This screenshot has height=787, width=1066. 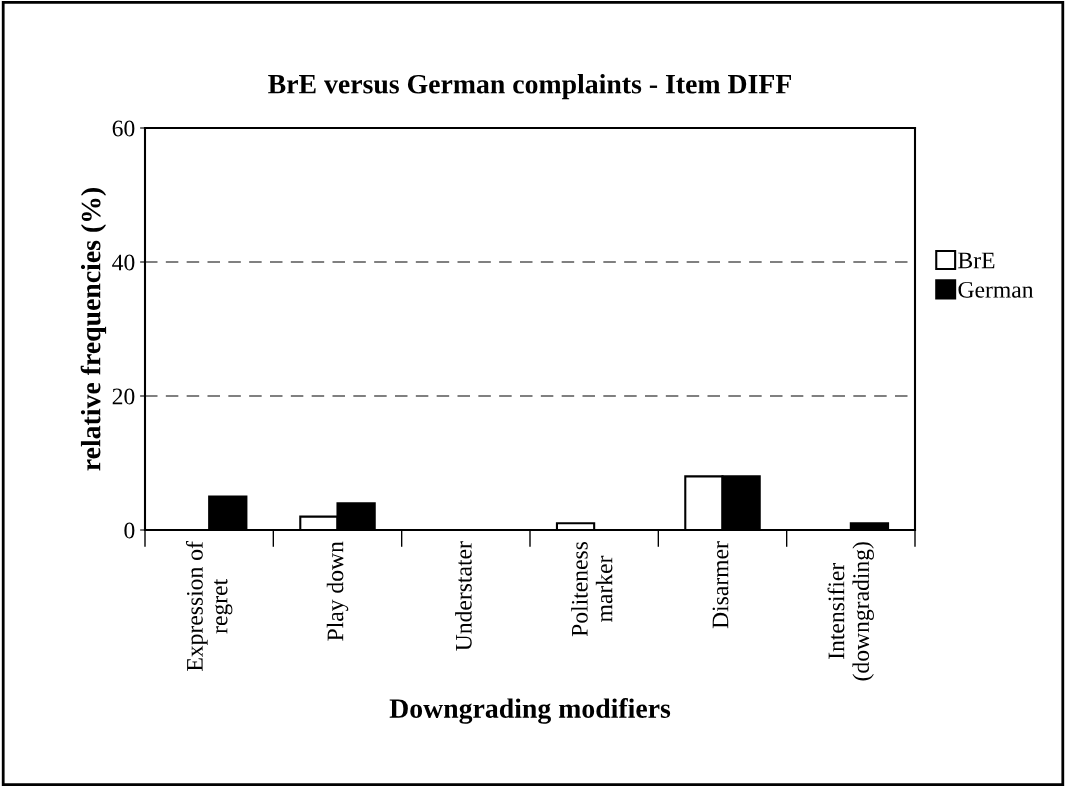 What do you see at coordinates (123, 396) in the screenshot?
I see `y-tick-label: 20` at bounding box center [123, 396].